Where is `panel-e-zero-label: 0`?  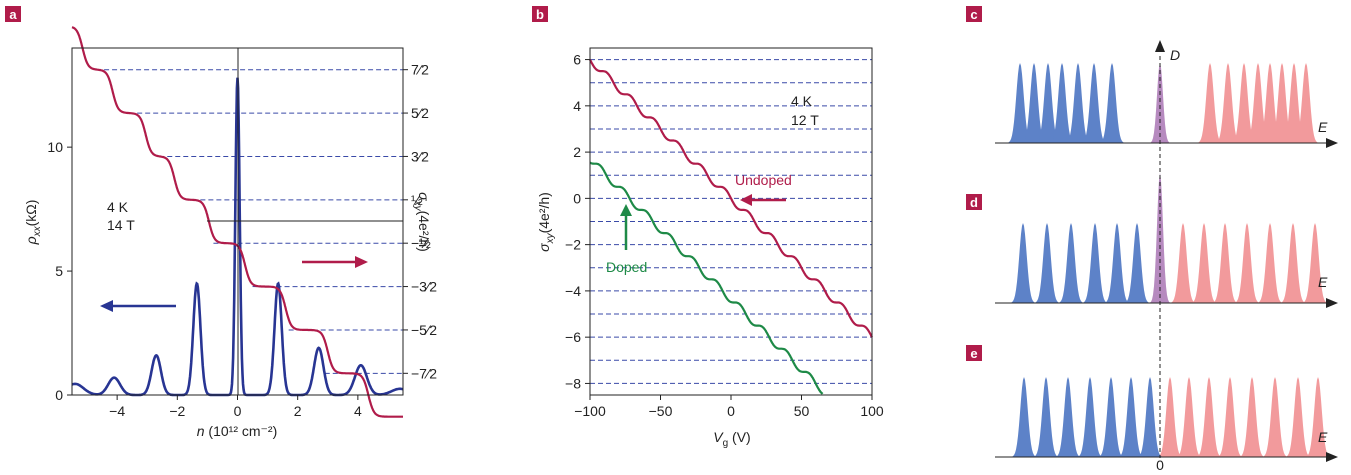 panel-e-zero-label: 0 is located at coordinates (1160, 465).